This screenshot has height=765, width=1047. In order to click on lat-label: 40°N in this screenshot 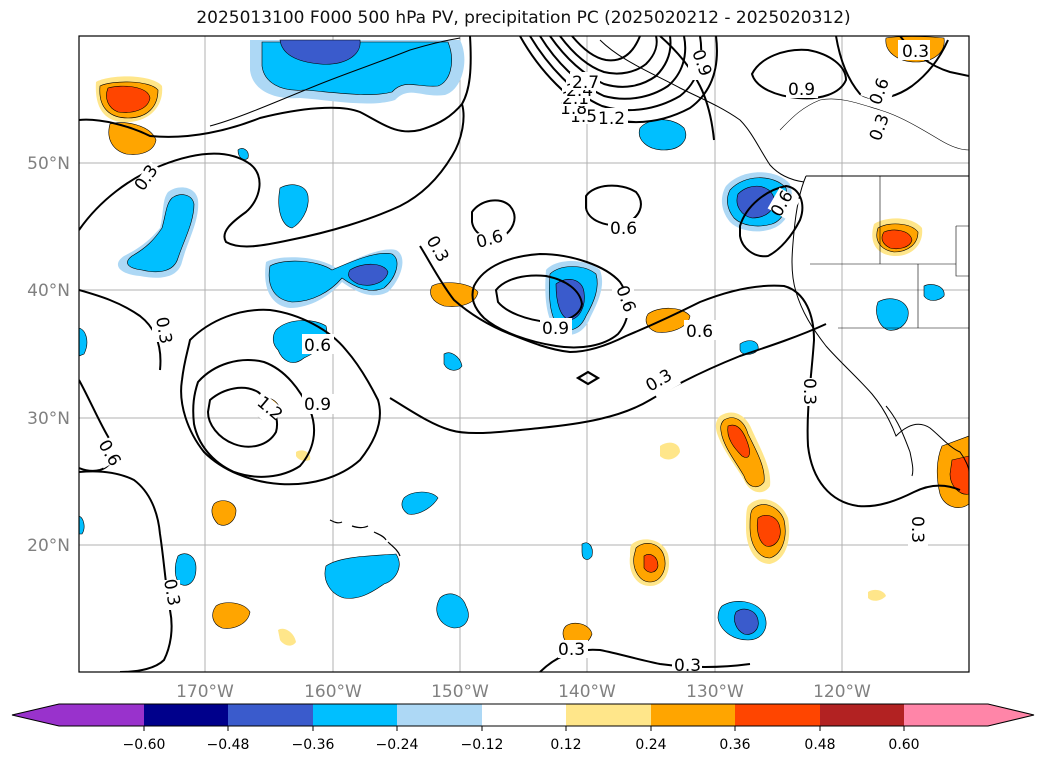, I will do `click(48, 291)`.